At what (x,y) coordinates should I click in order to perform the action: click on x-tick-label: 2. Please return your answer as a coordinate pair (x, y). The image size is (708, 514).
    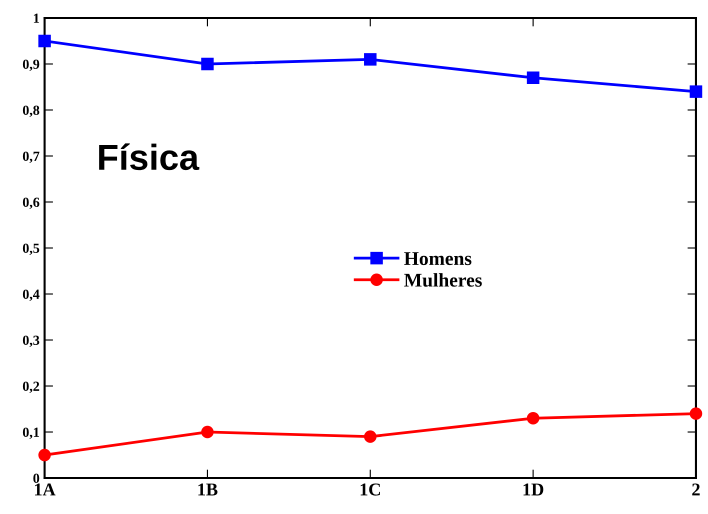
    Looking at the image, I should click on (696, 489).